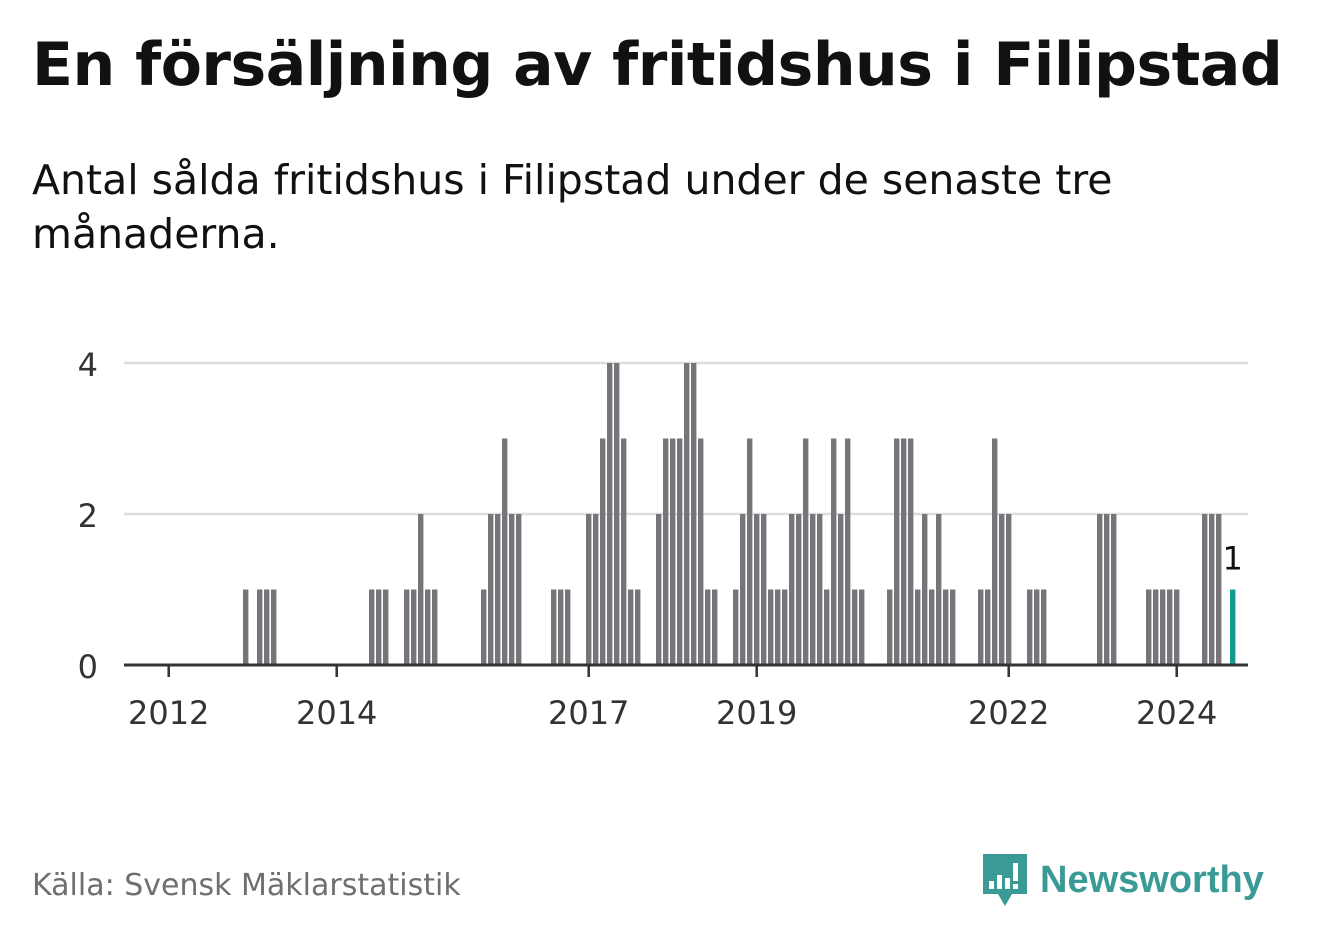 This screenshot has height=939, width=1322. Describe the element at coordinates (1008, 713) in the screenshot. I see `x-tick-label: 2022` at that location.